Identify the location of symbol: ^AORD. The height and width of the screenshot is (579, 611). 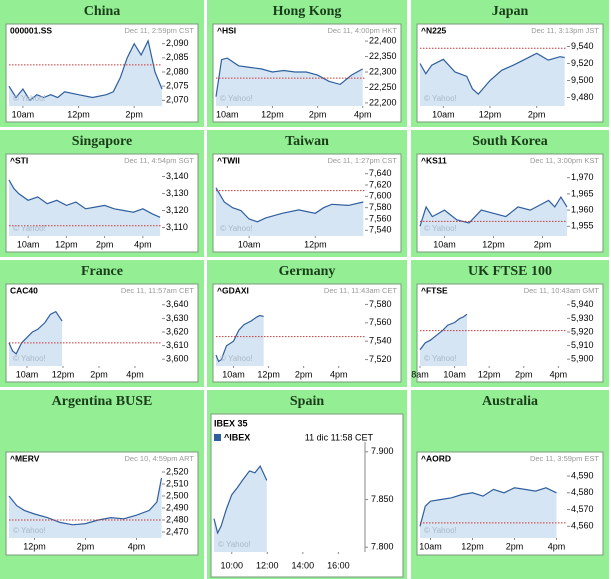
(436, 458).